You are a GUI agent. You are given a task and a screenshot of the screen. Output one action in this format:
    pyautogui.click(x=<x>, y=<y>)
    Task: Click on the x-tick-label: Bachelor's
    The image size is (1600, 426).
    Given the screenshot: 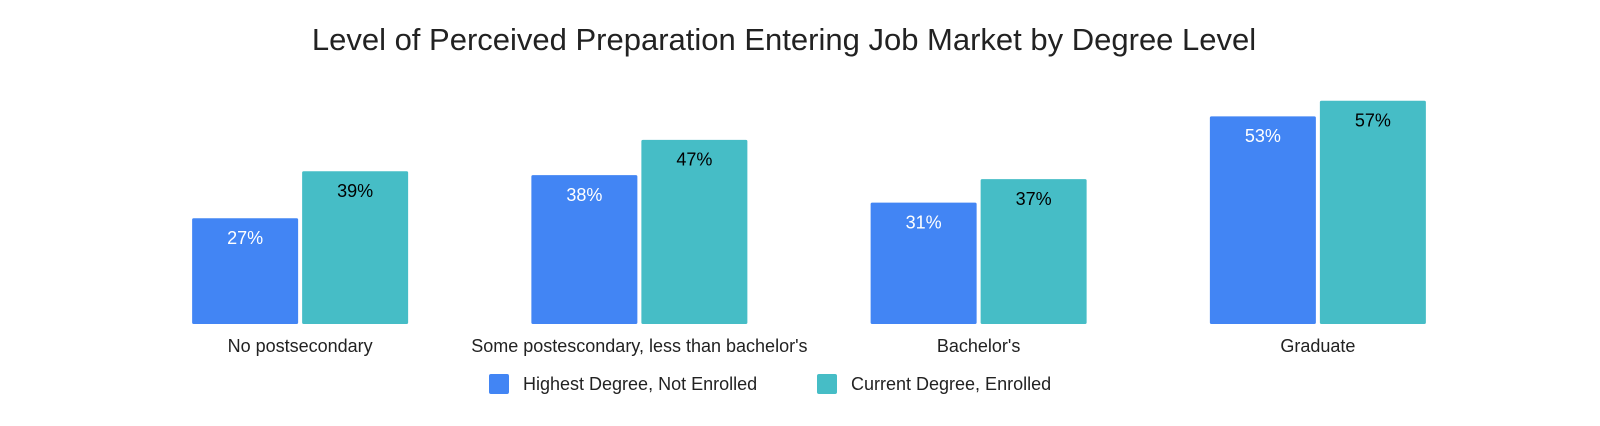 What is the action you would take?
    pyautogui.click(x=978, y=346)
    